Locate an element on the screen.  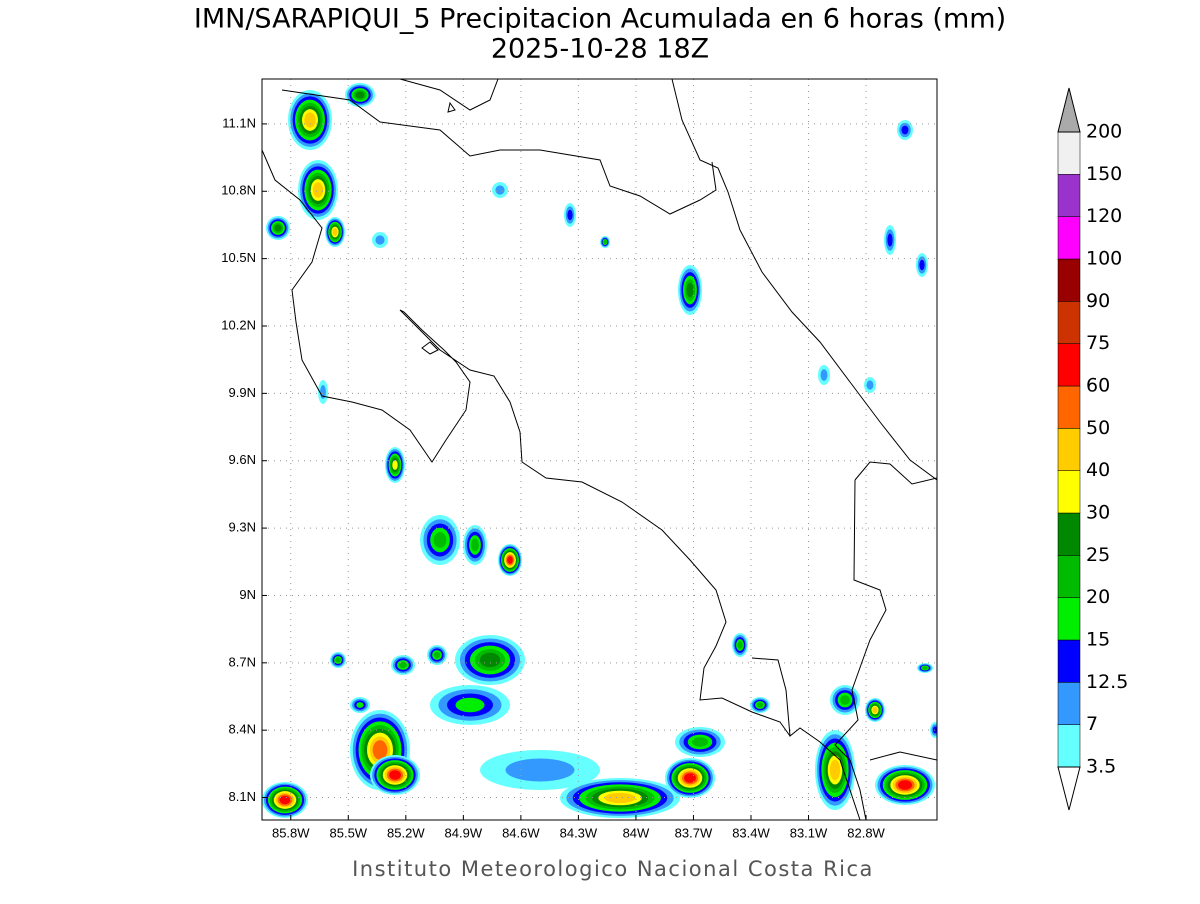
y-tick-label: 9N is located at coordinates (247, 594).